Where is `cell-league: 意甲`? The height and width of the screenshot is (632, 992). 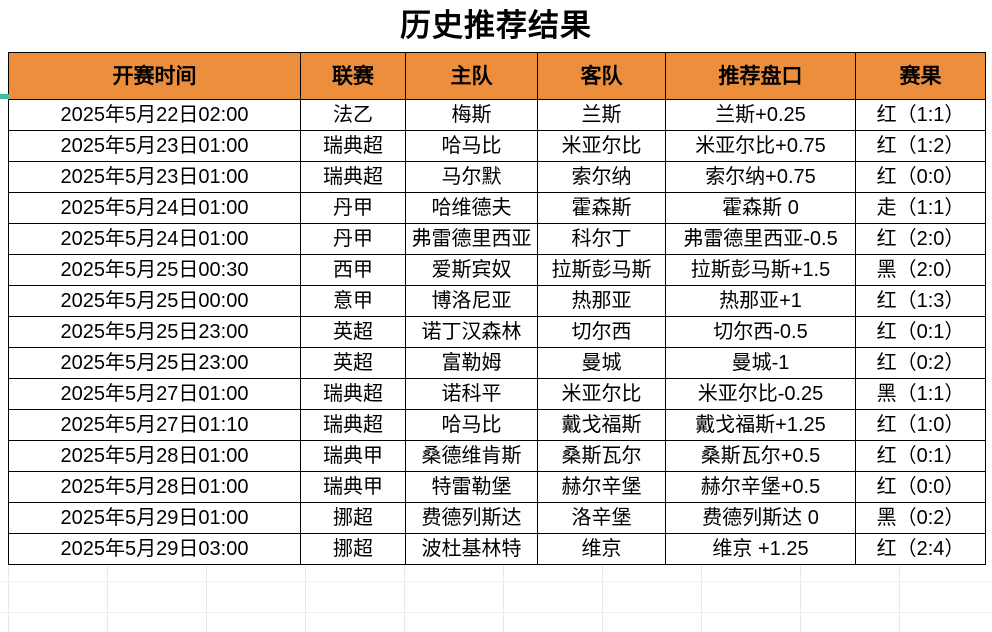
cell-league: 意甲 is located at coordinates (353, 301).